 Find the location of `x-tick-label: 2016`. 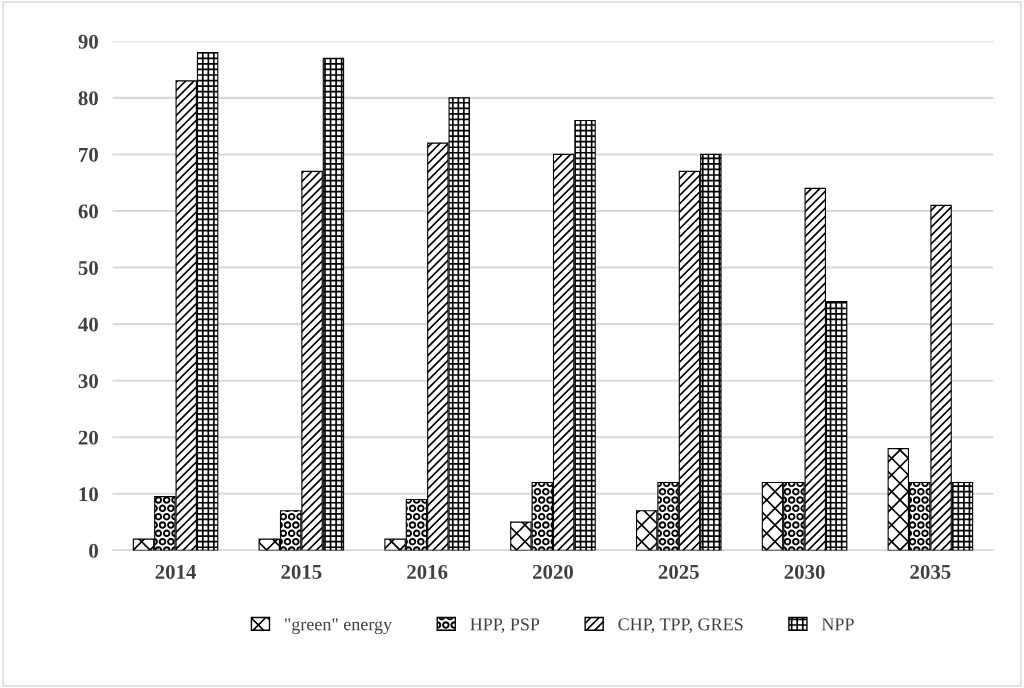

x-tick-label: 2016 is located at coordinates (427, 571).